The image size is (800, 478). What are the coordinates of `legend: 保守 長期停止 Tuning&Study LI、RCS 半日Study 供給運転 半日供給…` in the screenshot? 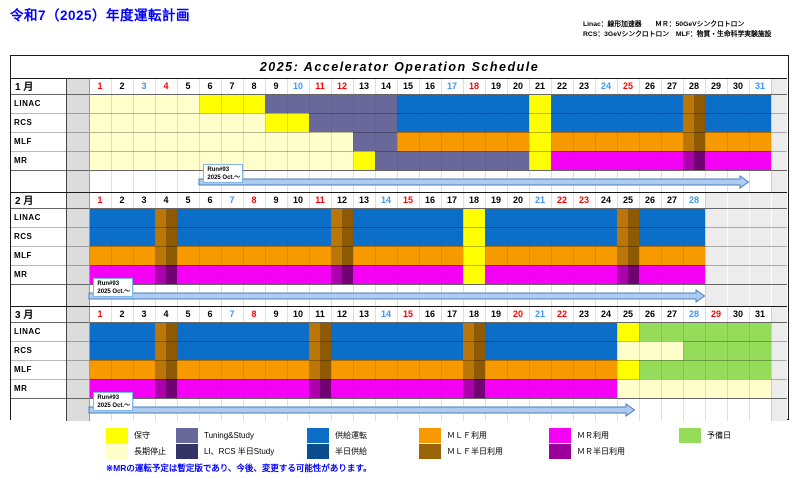 It's located at (400, 444).